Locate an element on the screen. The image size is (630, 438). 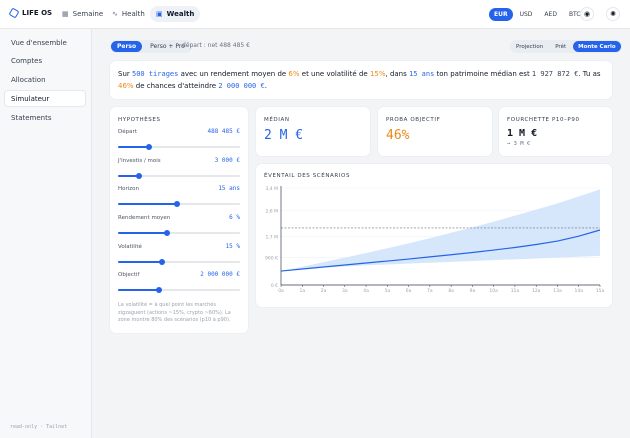
summary-text: , dans is located at coordinates (397, 74).